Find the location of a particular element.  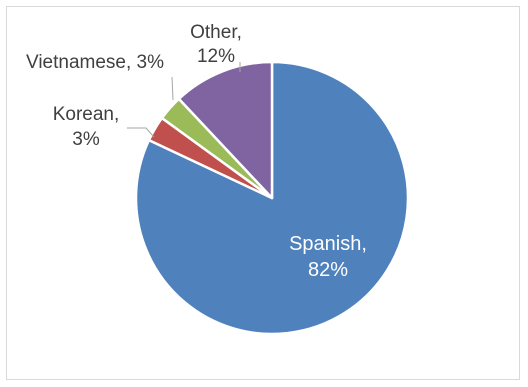

data-label-spanish: Spanish, 82% is located at coordinates (328, 257).